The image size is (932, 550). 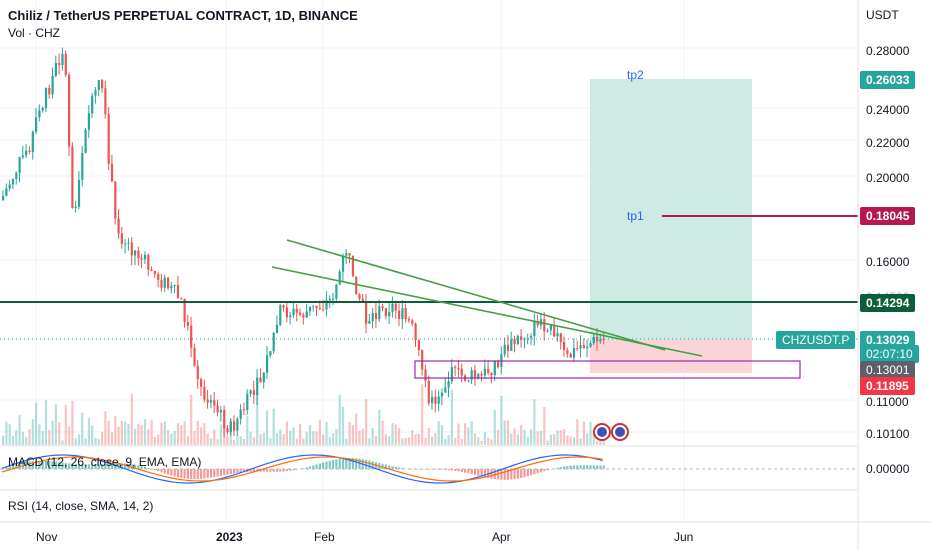 I want to click on event-flag-icon, so click(x=611, y=432).